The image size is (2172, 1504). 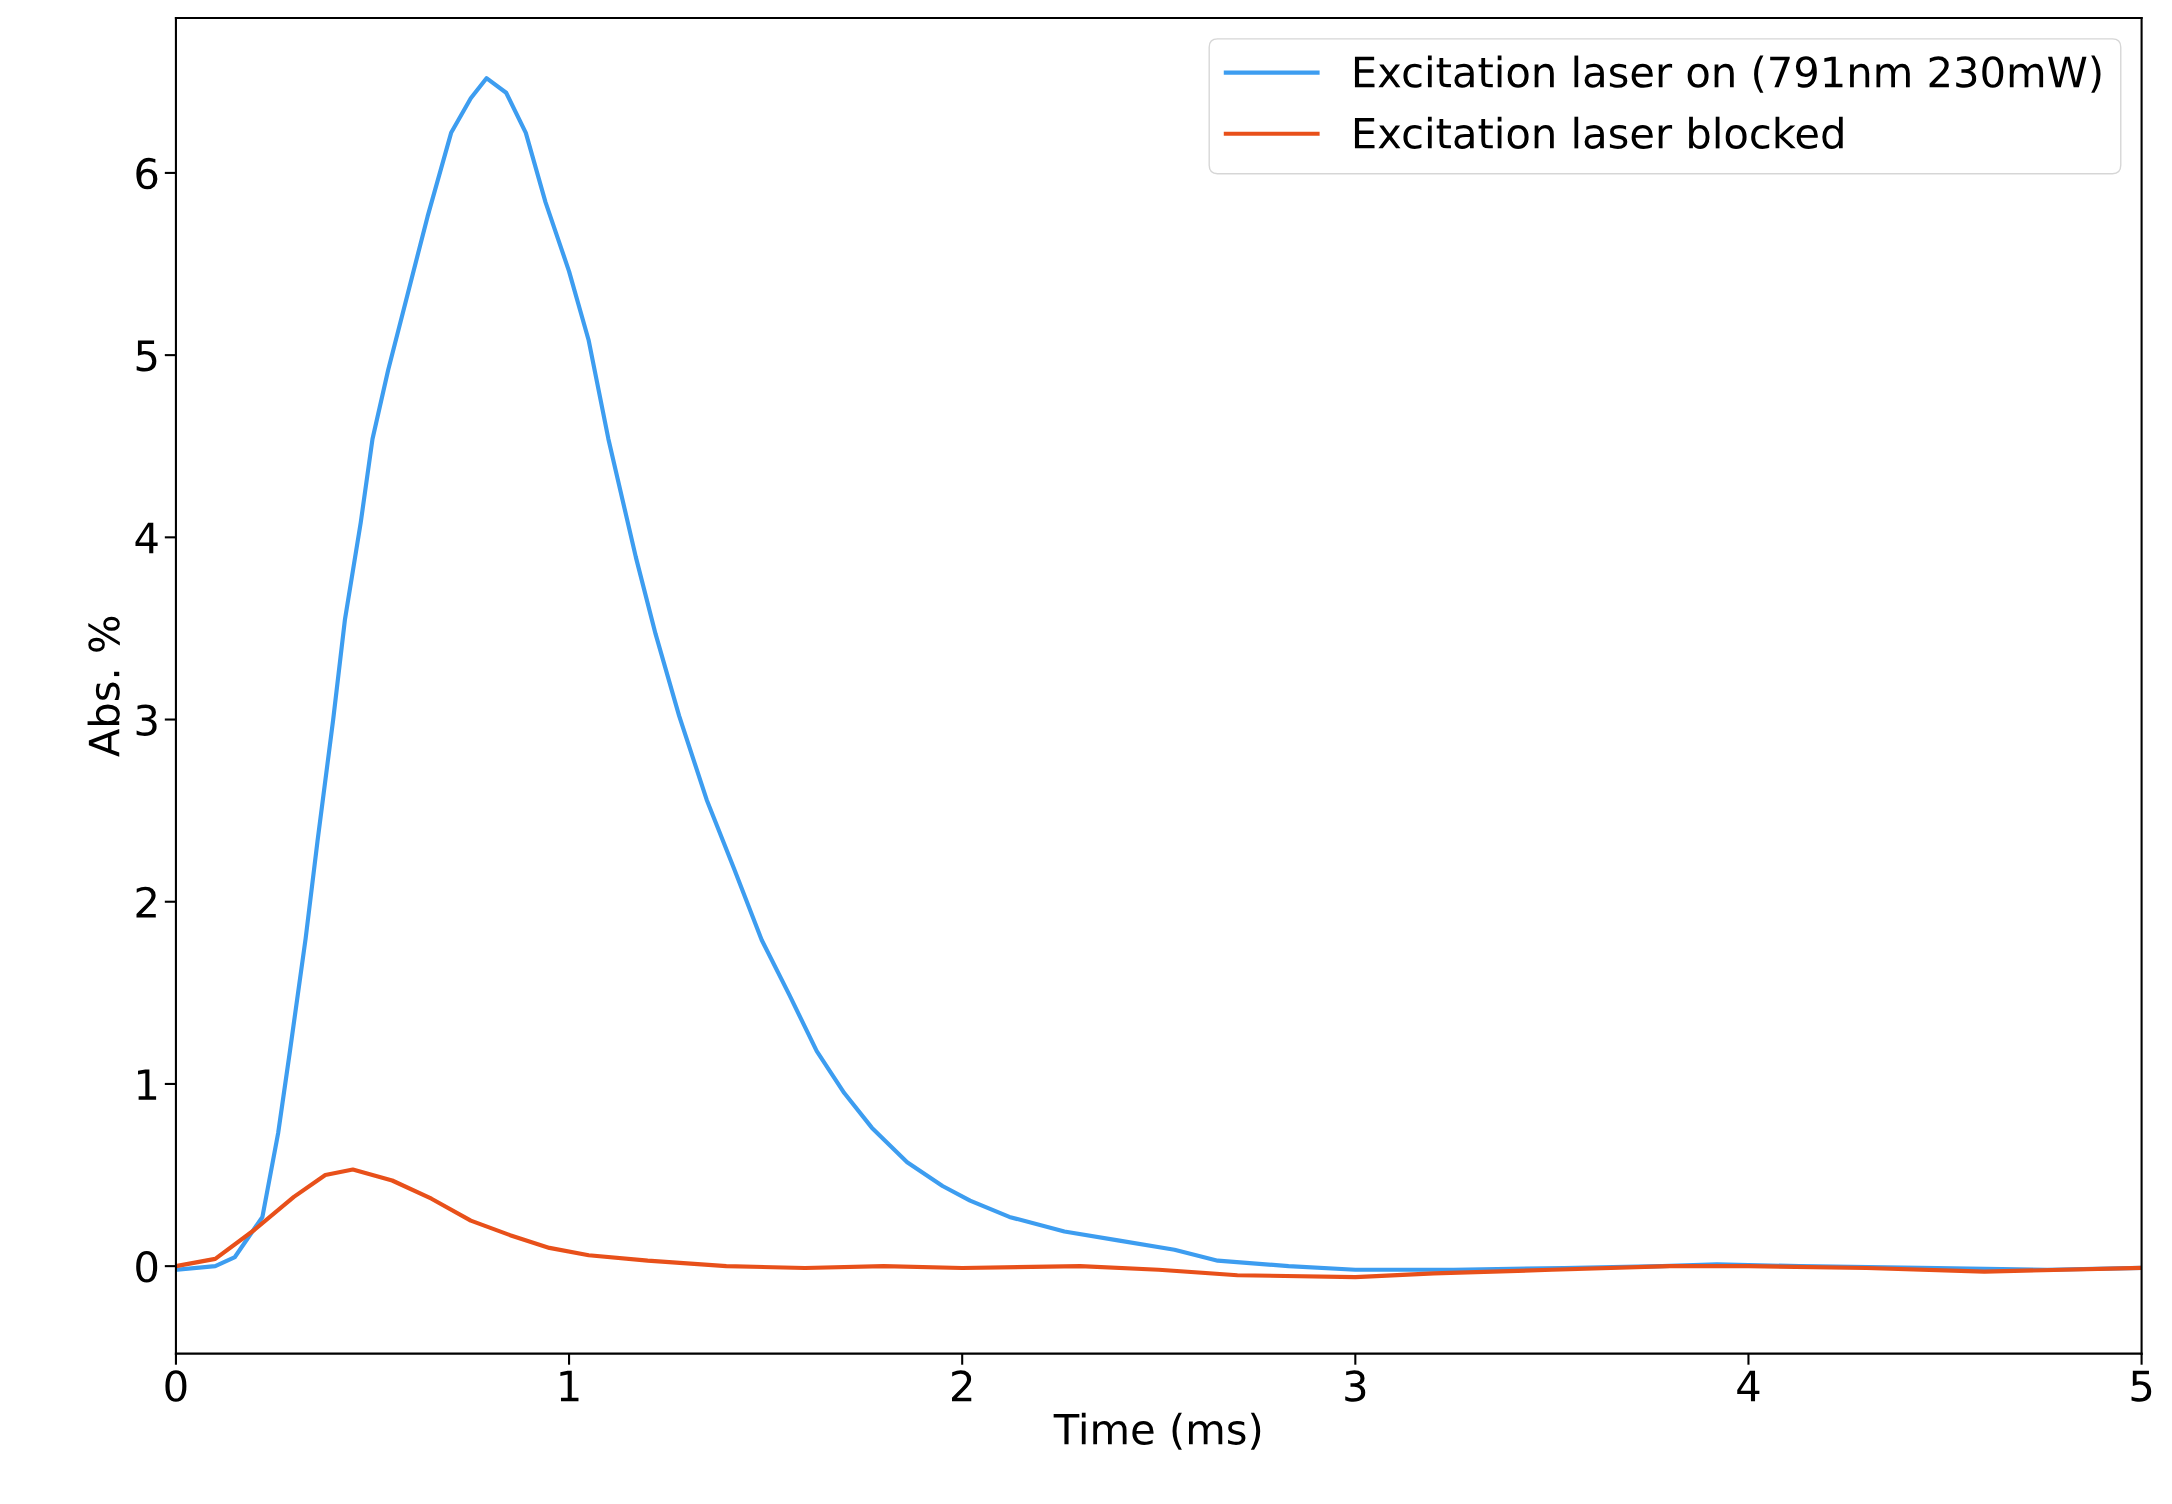 What do you see at coordinates (1598, 132) in the screenshot?
I see `legend-label: Excitation laser blocked` at bounding box center [1598, 132].